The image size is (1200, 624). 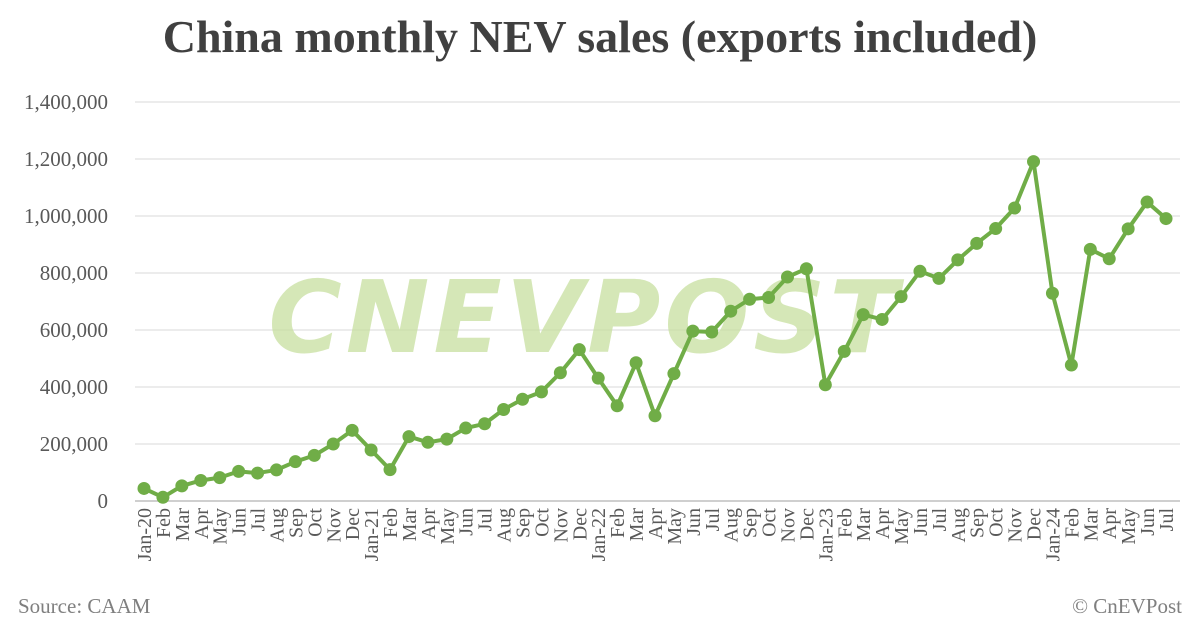 I want to click on copyright-note: © CnEVPost, so click(x=1127, y=606).